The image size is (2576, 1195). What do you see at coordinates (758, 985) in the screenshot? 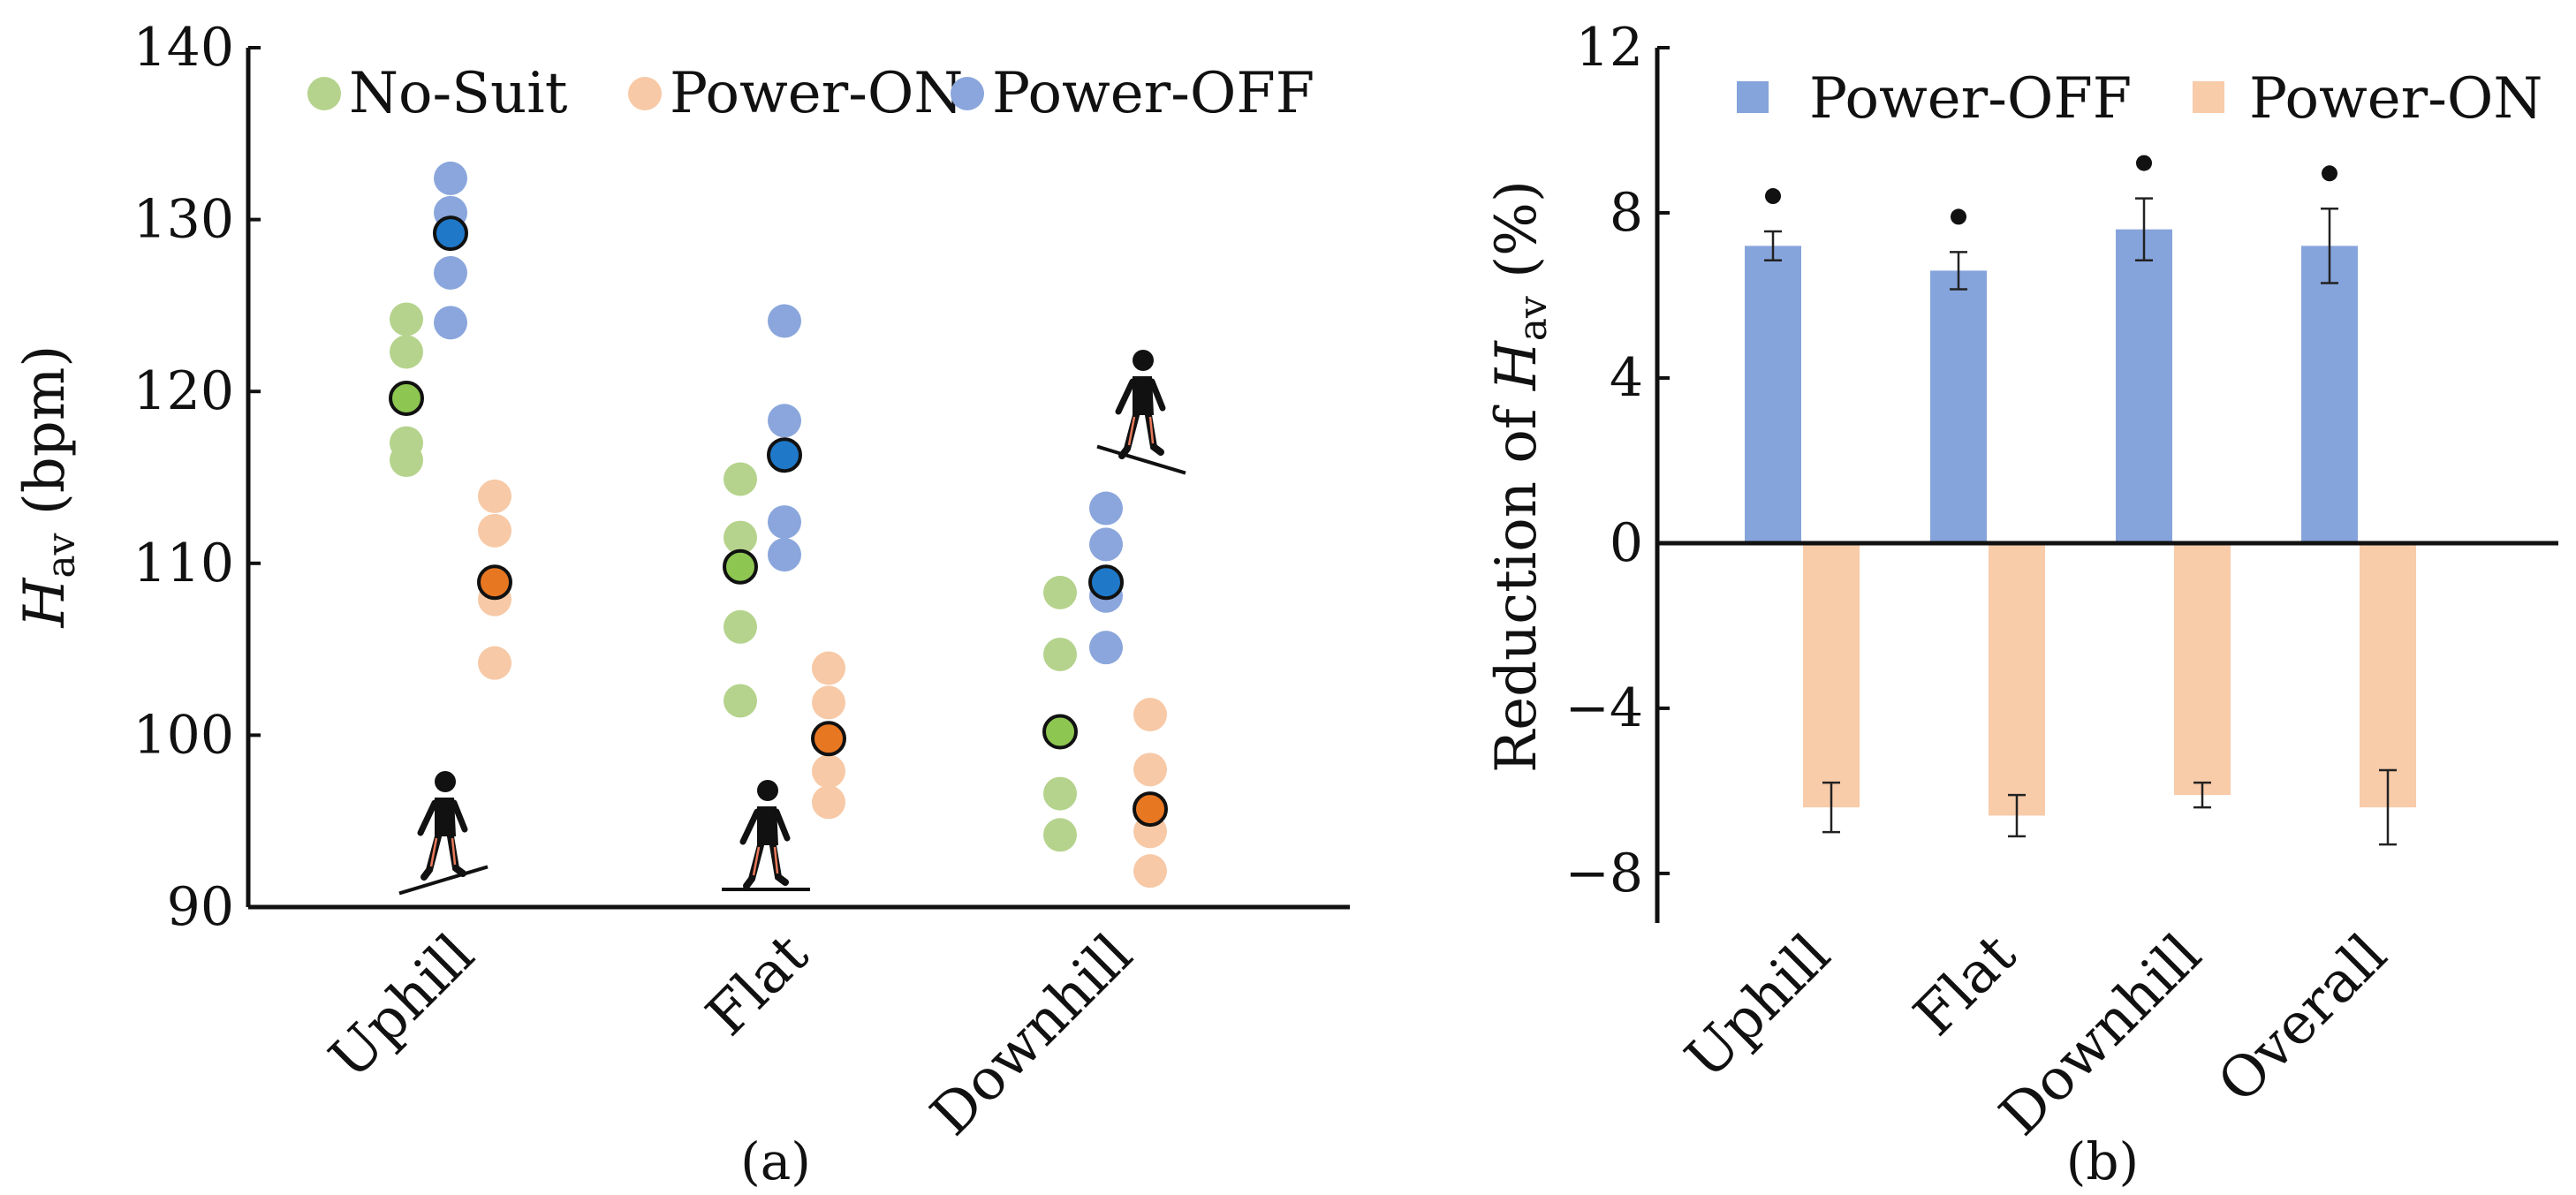
I see `panel-a-x-label-flat: Flat` at bounding box center [758, 985].